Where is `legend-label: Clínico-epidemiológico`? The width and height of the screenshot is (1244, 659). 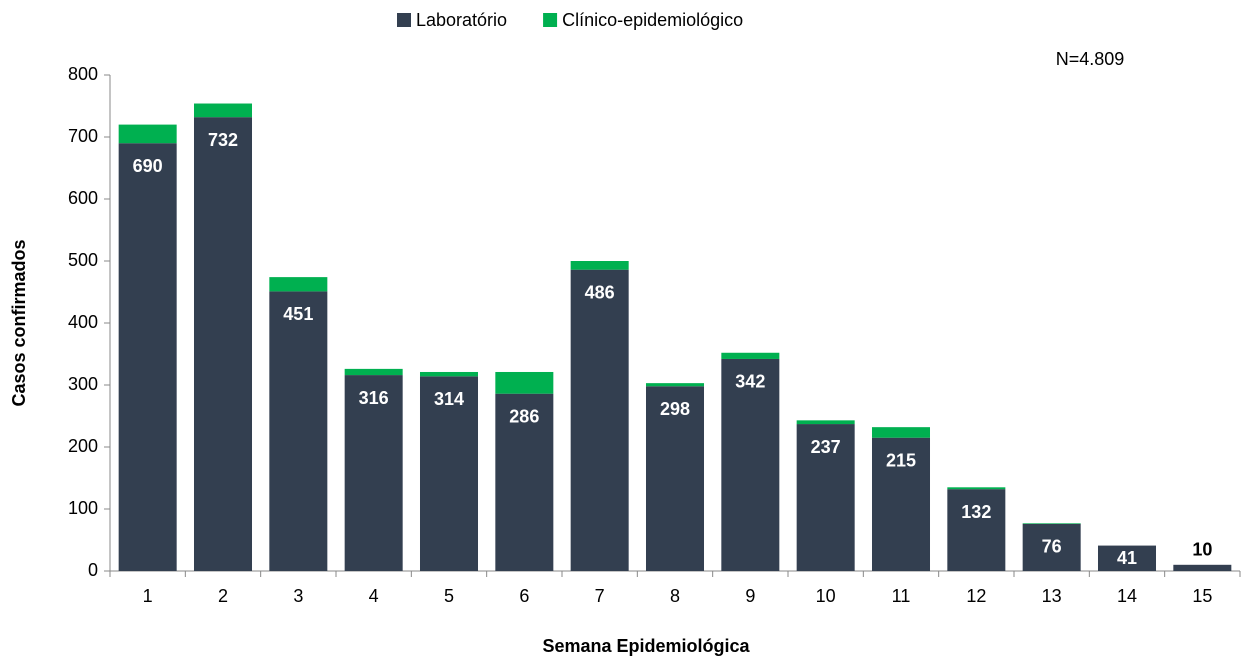
legend-label: Clínico-epidemiológico is located at coordinates (652, 20).